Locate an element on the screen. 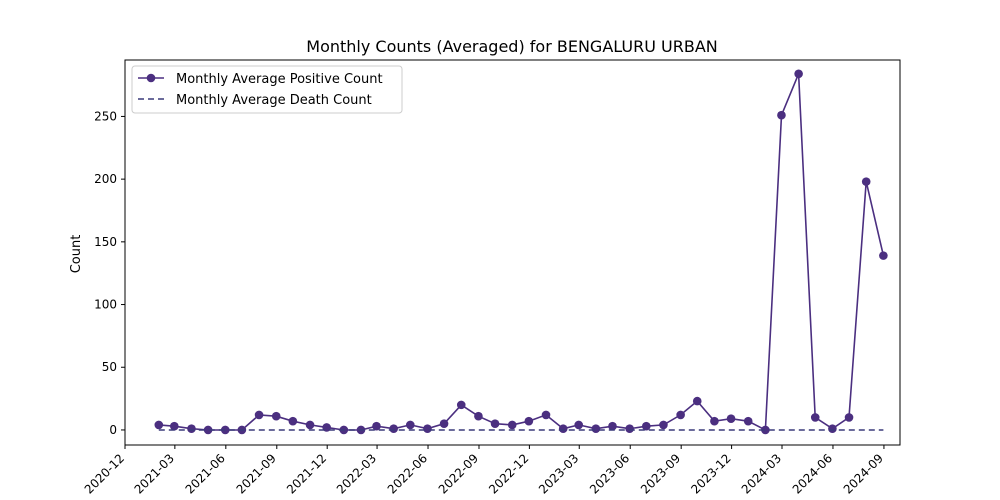 This screenshot has height=500, width=1000. legend-label: Monthly Average Positive Count is located at coordinates (279, 79).